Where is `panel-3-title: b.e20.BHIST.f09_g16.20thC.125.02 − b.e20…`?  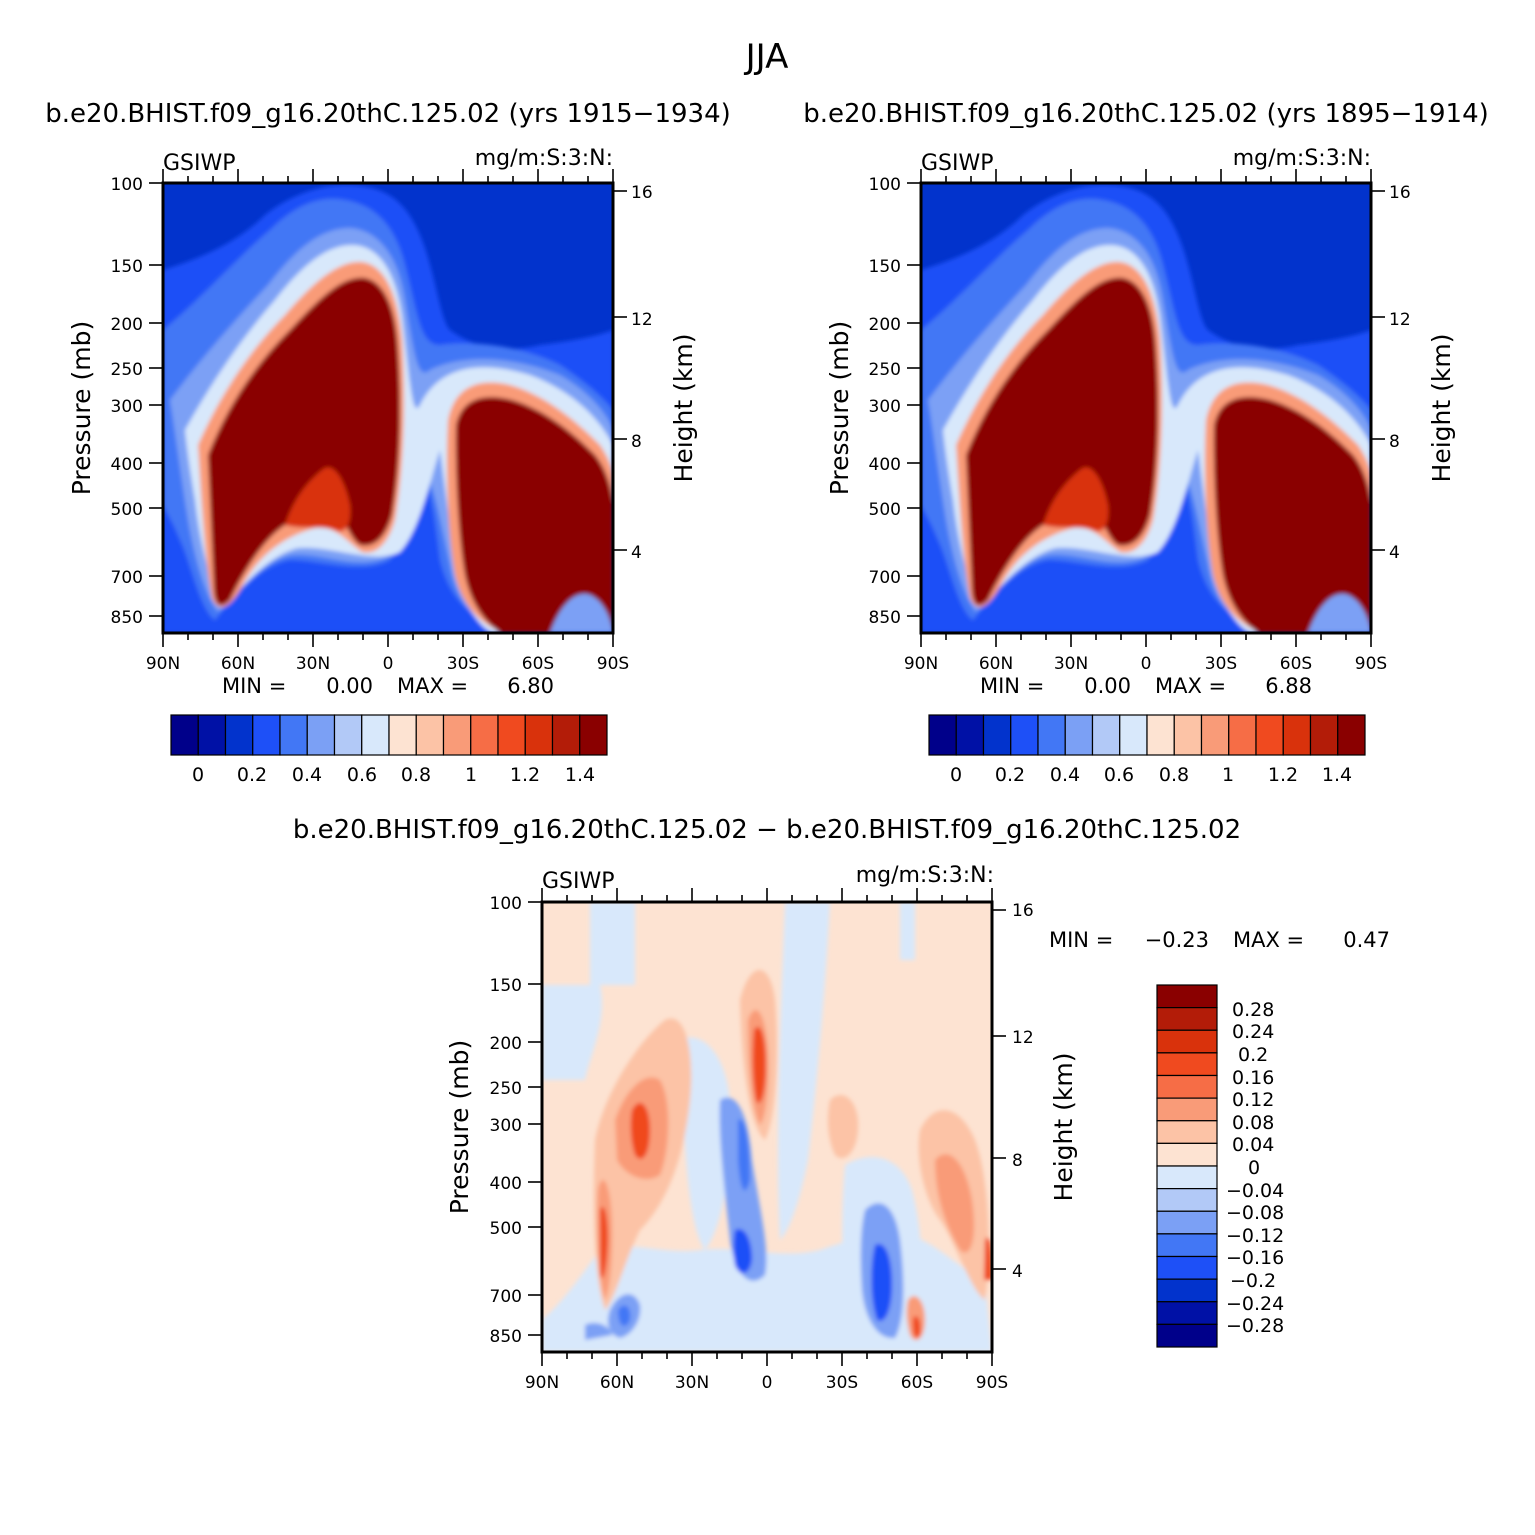
panel-3-title: b.e20.BHIST.f09_g16.20thC.125.02 − b.e20… is located at coordinates (767, 830).